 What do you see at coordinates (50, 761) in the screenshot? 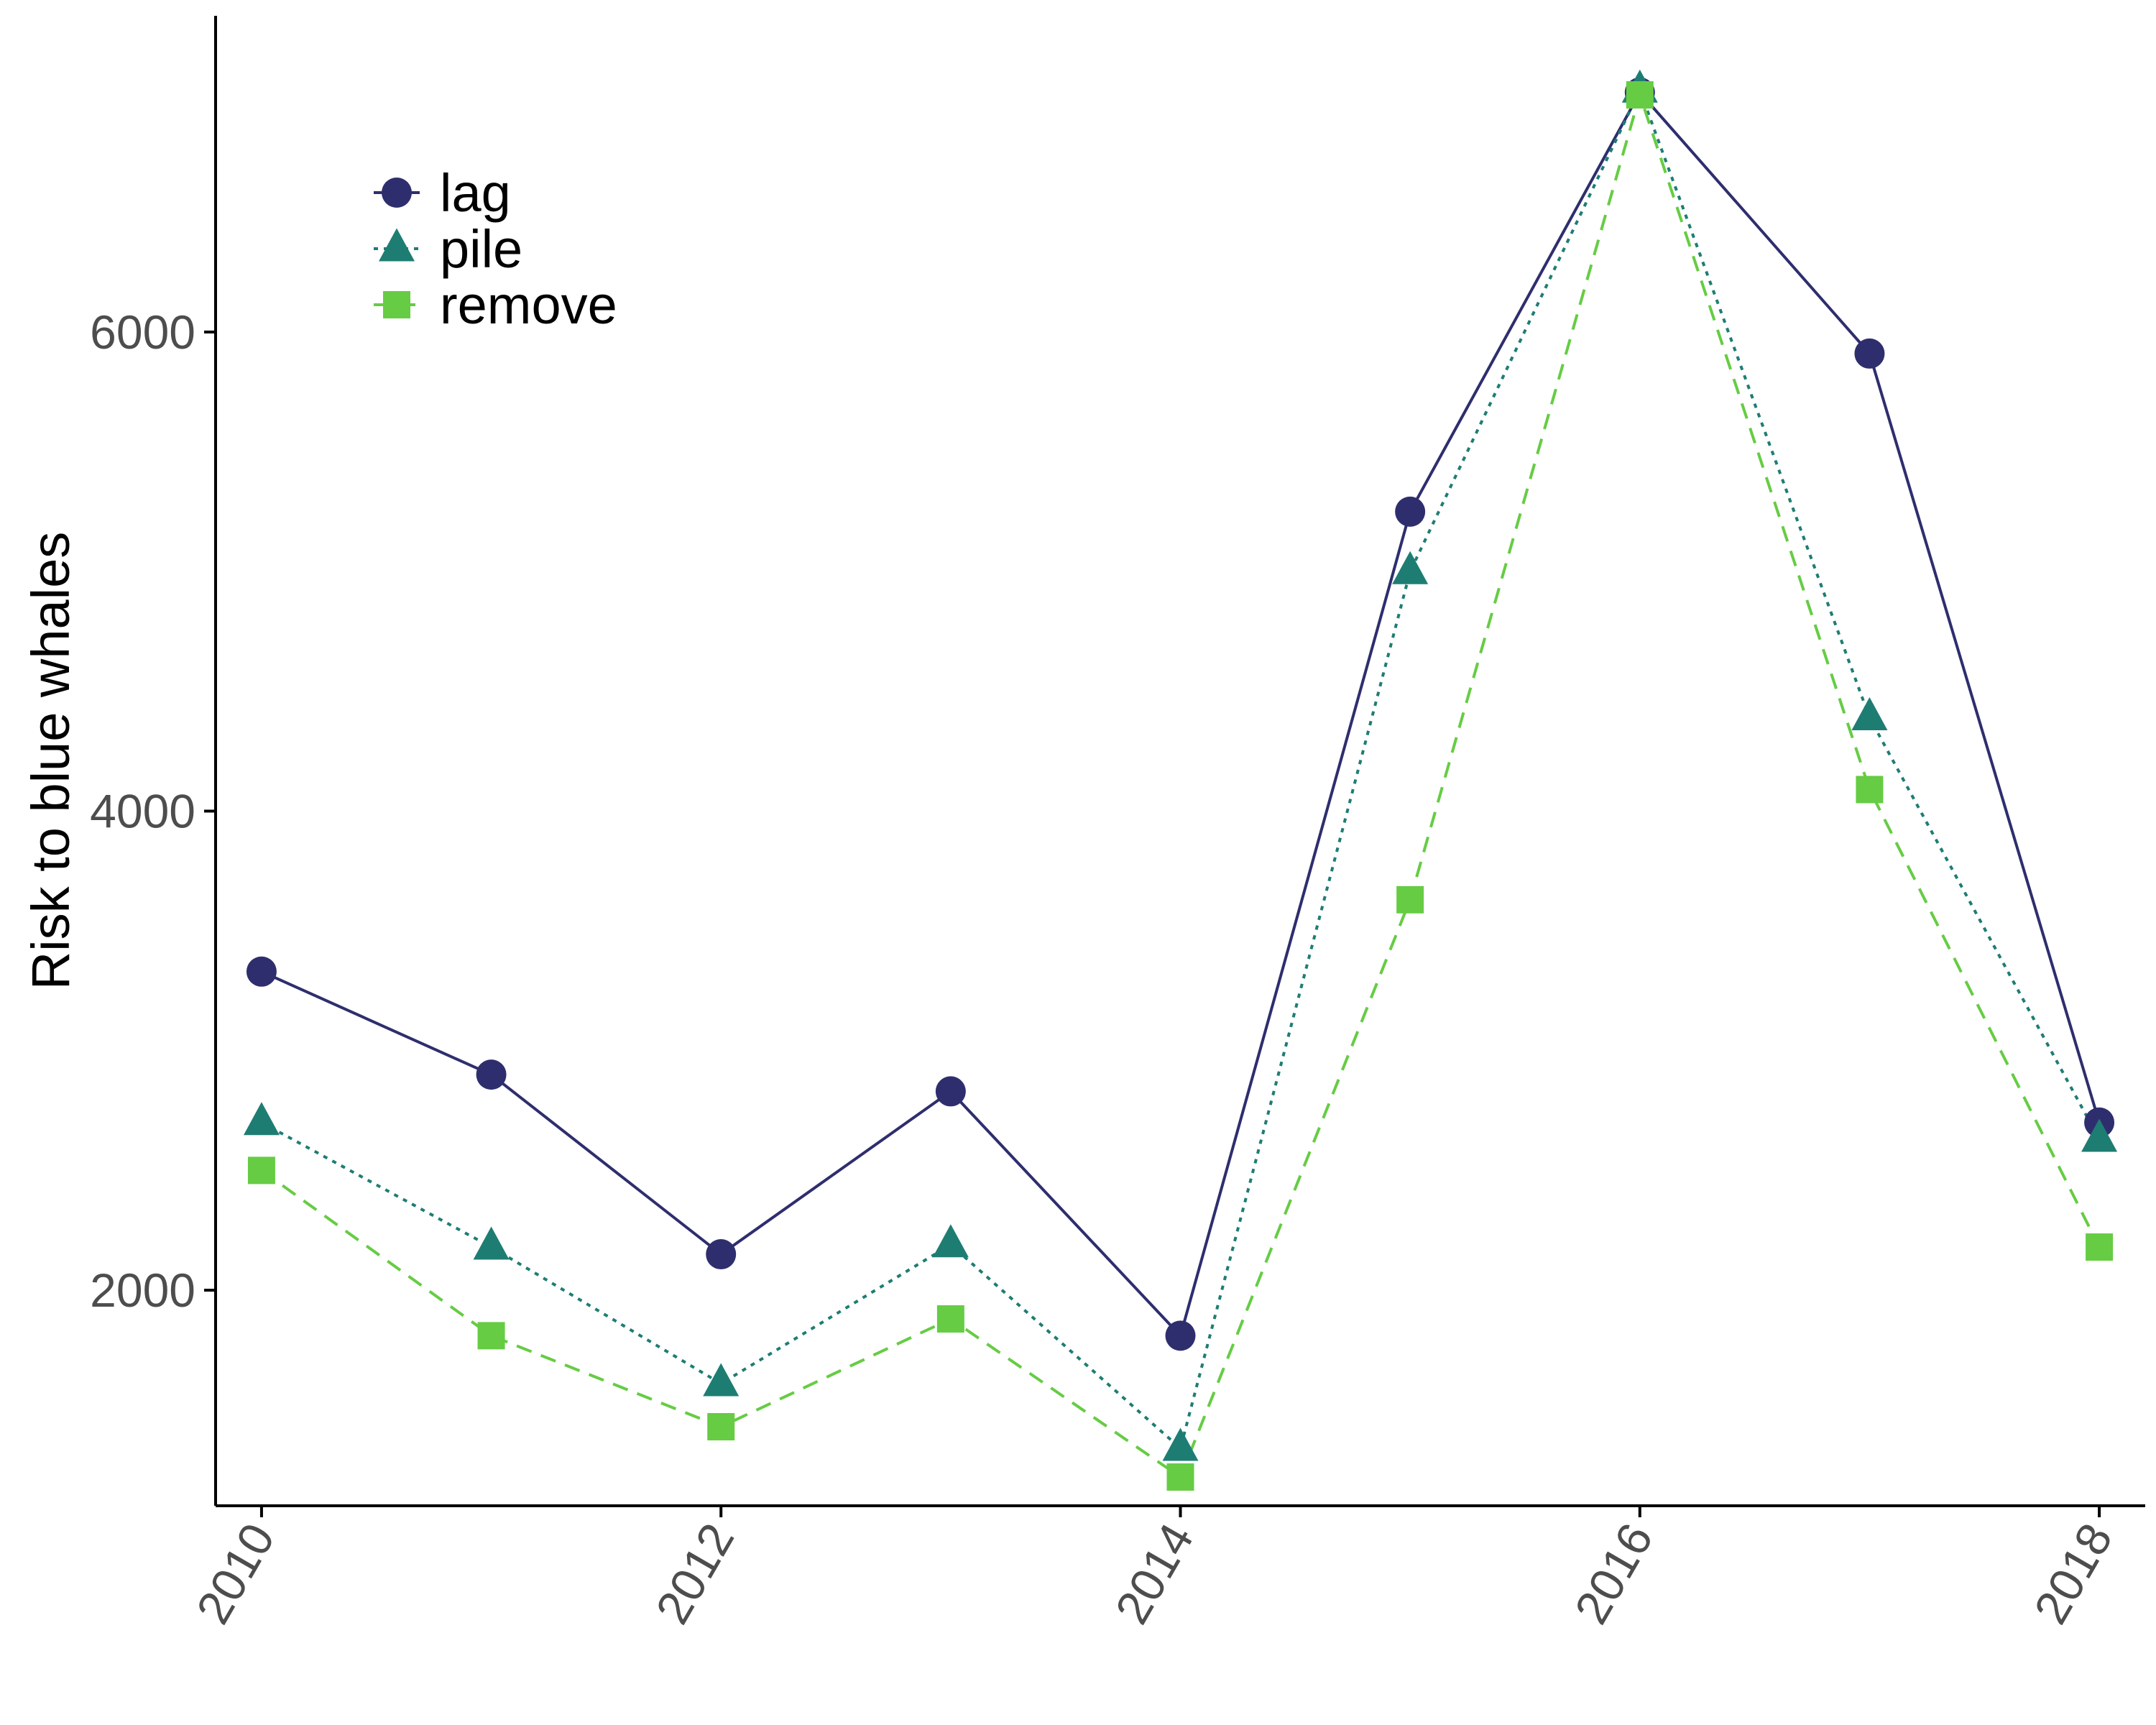
I see `y-axis-title: Risk to blue whales` at bounding box center [50, 761].